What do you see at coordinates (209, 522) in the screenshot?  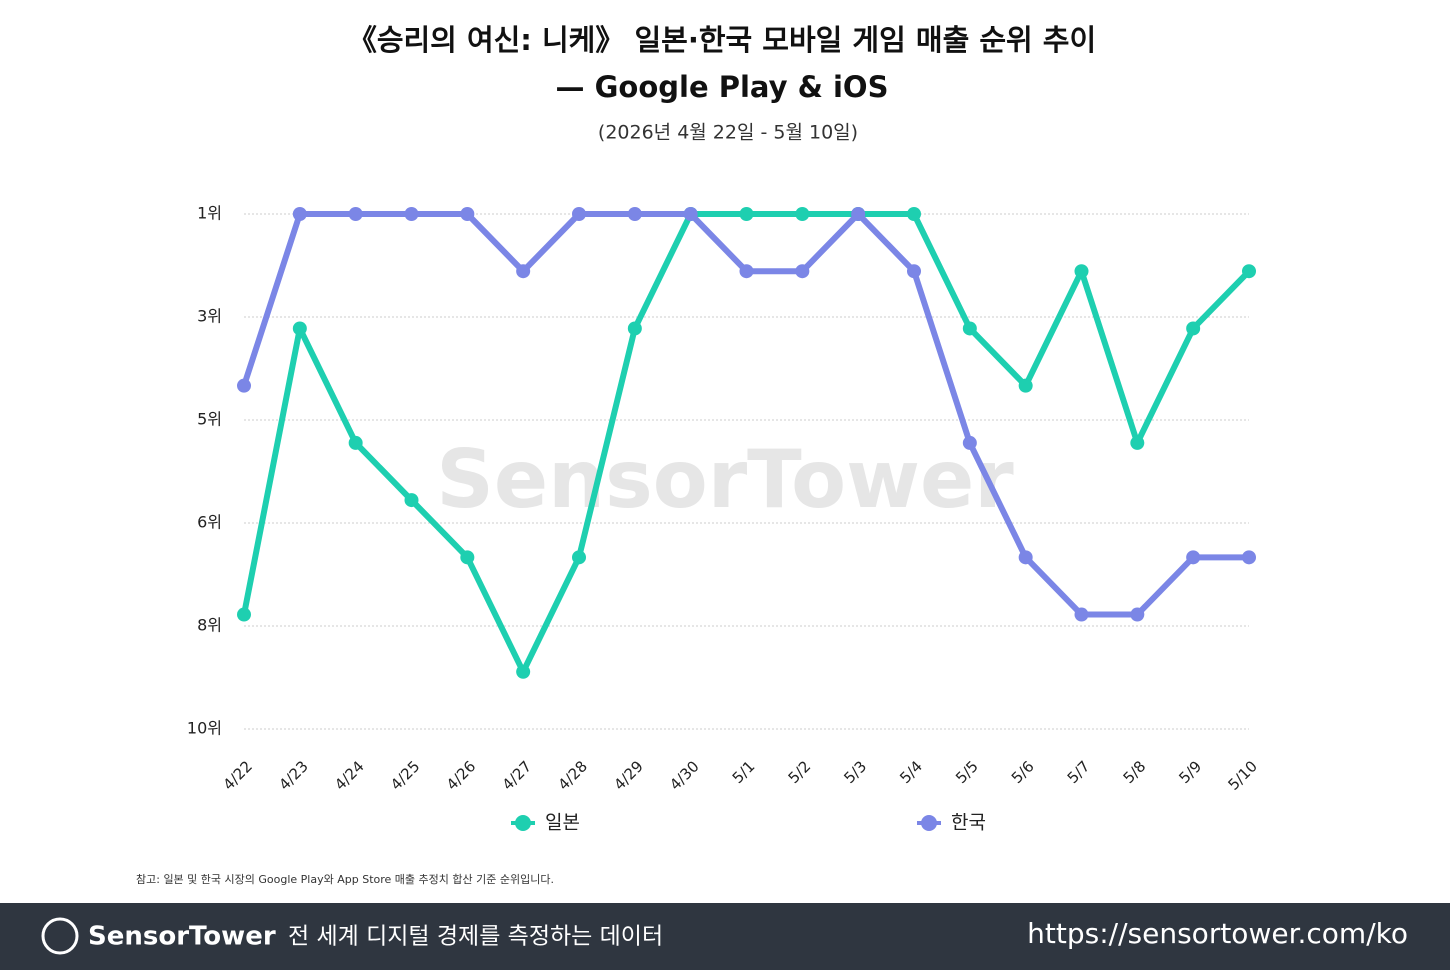 I see `y-tick-label: 6위` at bounding box center [209, 522].